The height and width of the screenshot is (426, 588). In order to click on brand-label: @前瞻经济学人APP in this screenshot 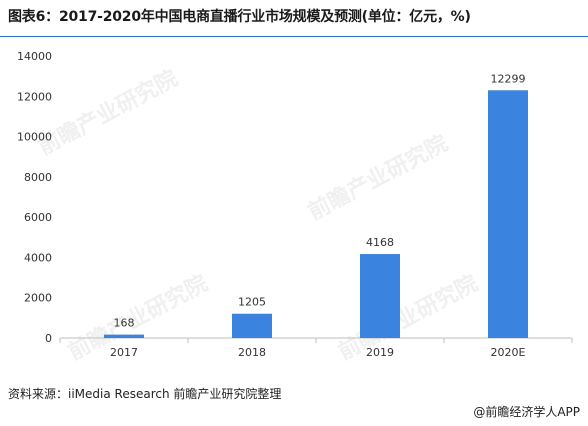, I will do `click(526, 412)`.